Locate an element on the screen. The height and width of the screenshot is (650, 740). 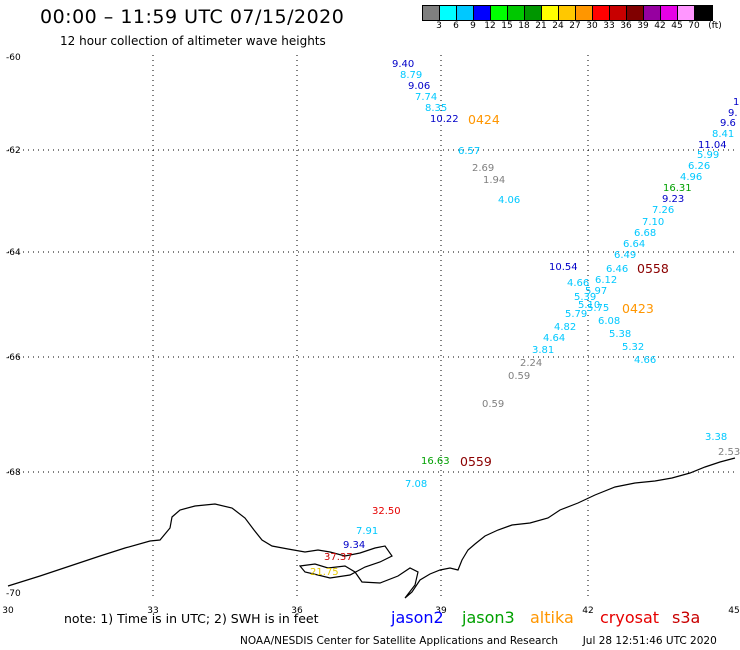
satellite-legend-item: altika is located at coordinates (552, 617).